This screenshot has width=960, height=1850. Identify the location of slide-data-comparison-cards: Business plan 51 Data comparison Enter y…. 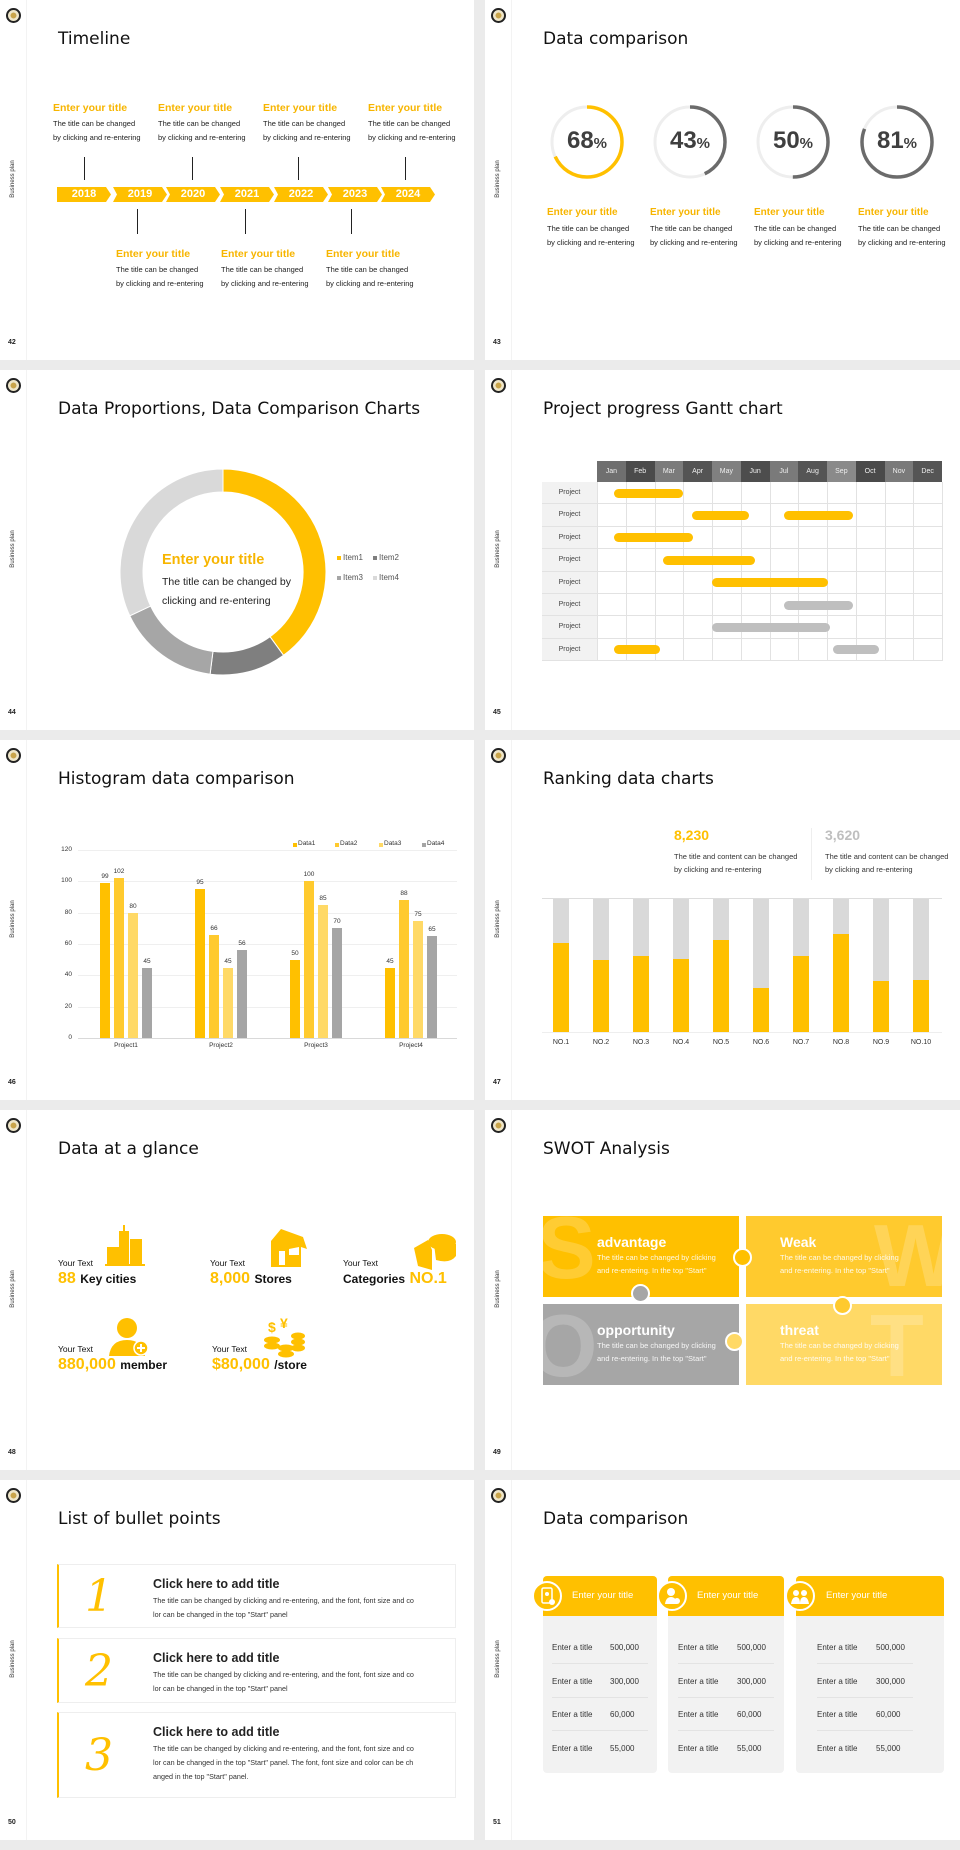
(722, 1660).